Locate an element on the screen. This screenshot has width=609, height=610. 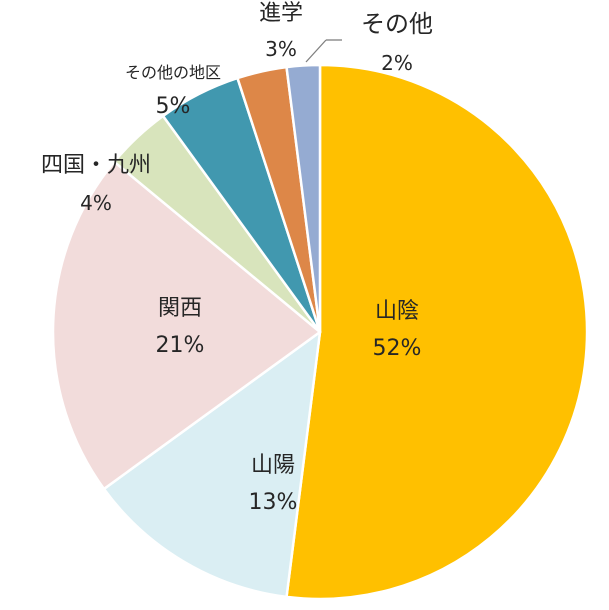
slice-category-label-4: 四国・九州 is located at coordinates (96, 165).